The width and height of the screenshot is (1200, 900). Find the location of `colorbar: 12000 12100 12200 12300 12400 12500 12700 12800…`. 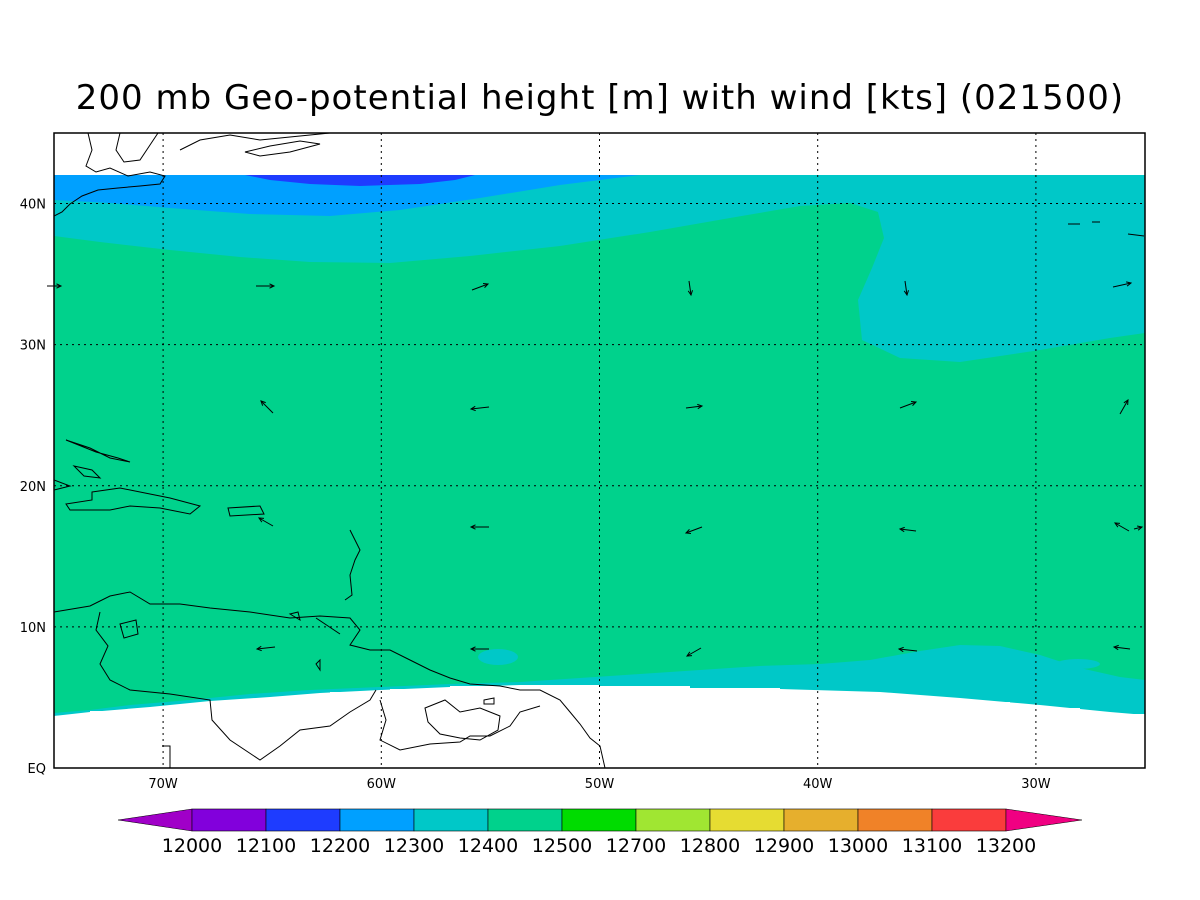

colorbar: 12000 12100 12200 12300 12400 12500 12700 12800… is located at coordinates (600, 832).